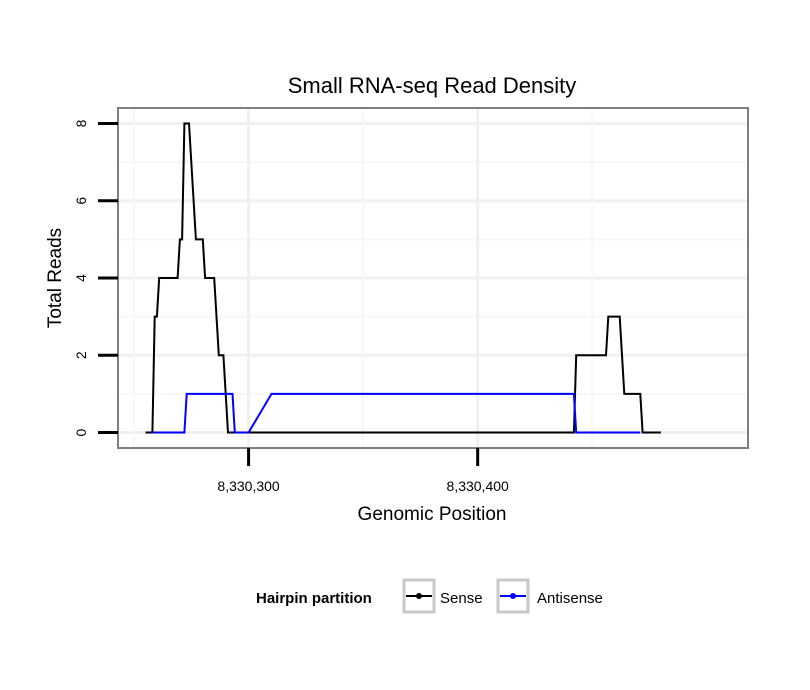 The height and width of the screenshot is (690, 810). Describe the element at coordinates (81, 432) in the screenshot. I see `y-tick-label: 0` at that location.